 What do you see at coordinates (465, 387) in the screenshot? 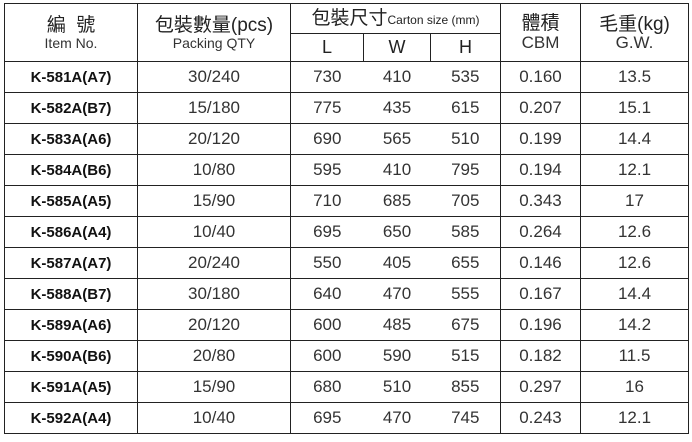
I see `height-cell: 855` at bounding box center [465, 387].